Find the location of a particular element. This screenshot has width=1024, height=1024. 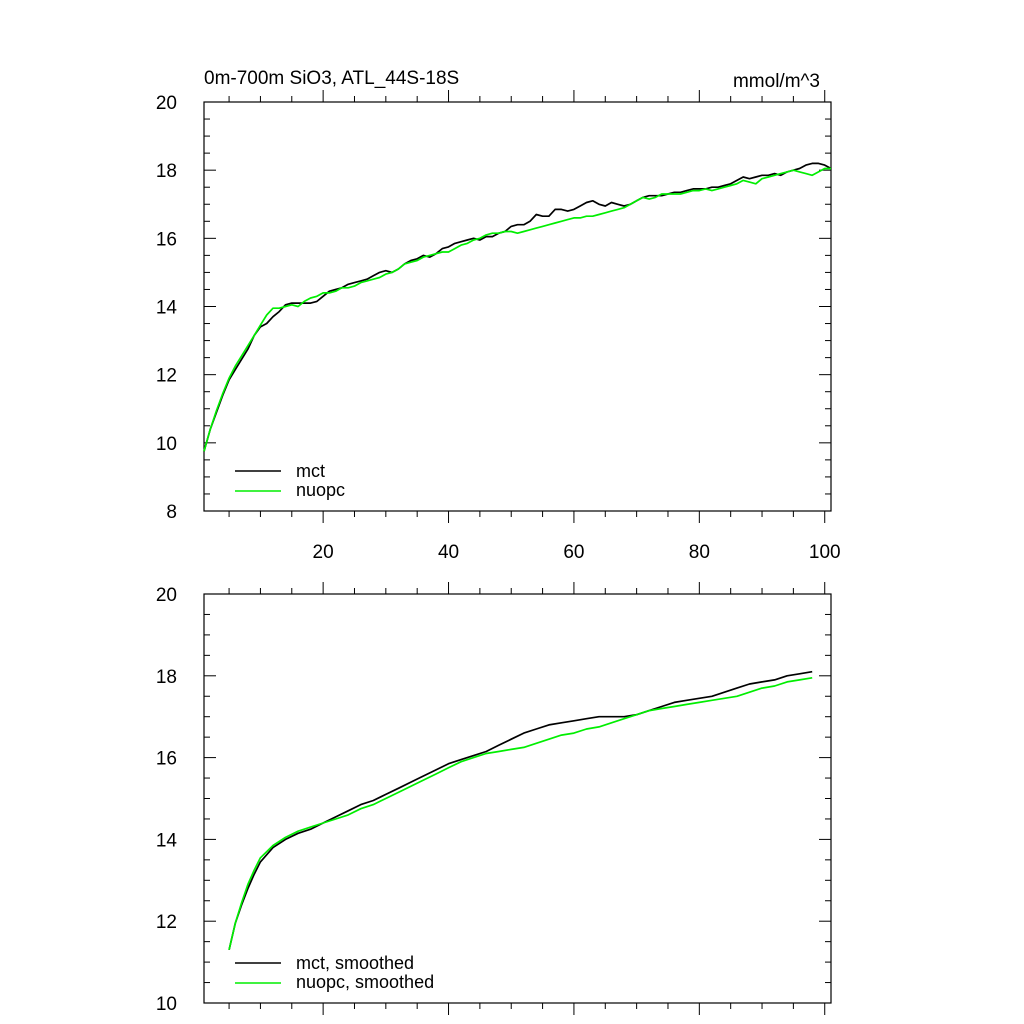

legend-label-mct: mct is located at coordinates (310, 471).